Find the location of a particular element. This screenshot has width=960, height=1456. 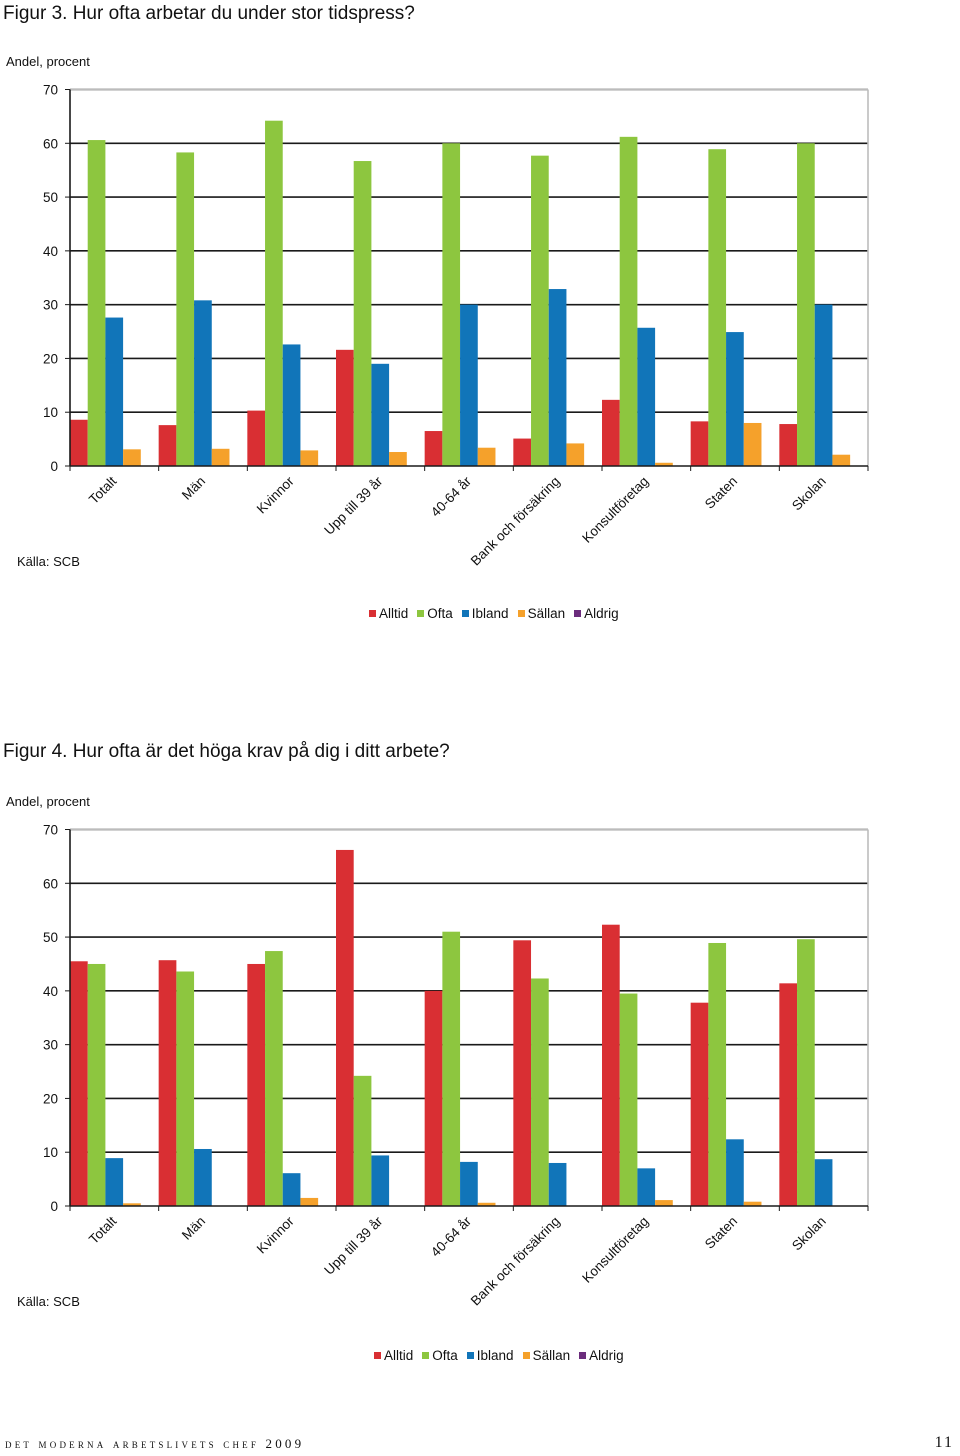

legend-item-aldrig: Aldrig is located at coordinates (601, 1355).